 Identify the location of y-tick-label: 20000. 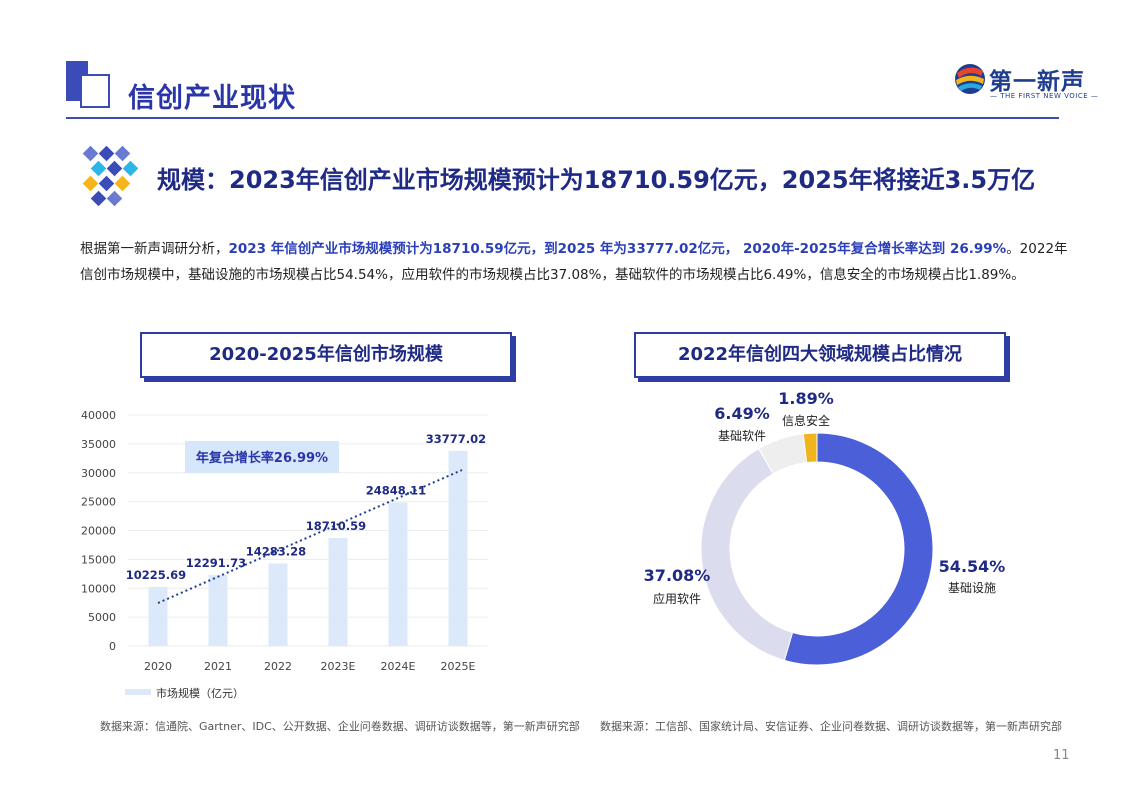
(98, 531).